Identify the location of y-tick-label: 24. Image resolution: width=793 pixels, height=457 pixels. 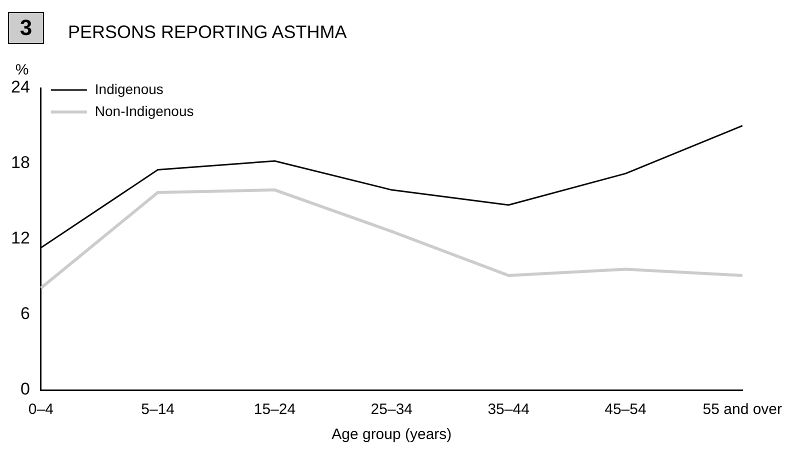
(20, 87).